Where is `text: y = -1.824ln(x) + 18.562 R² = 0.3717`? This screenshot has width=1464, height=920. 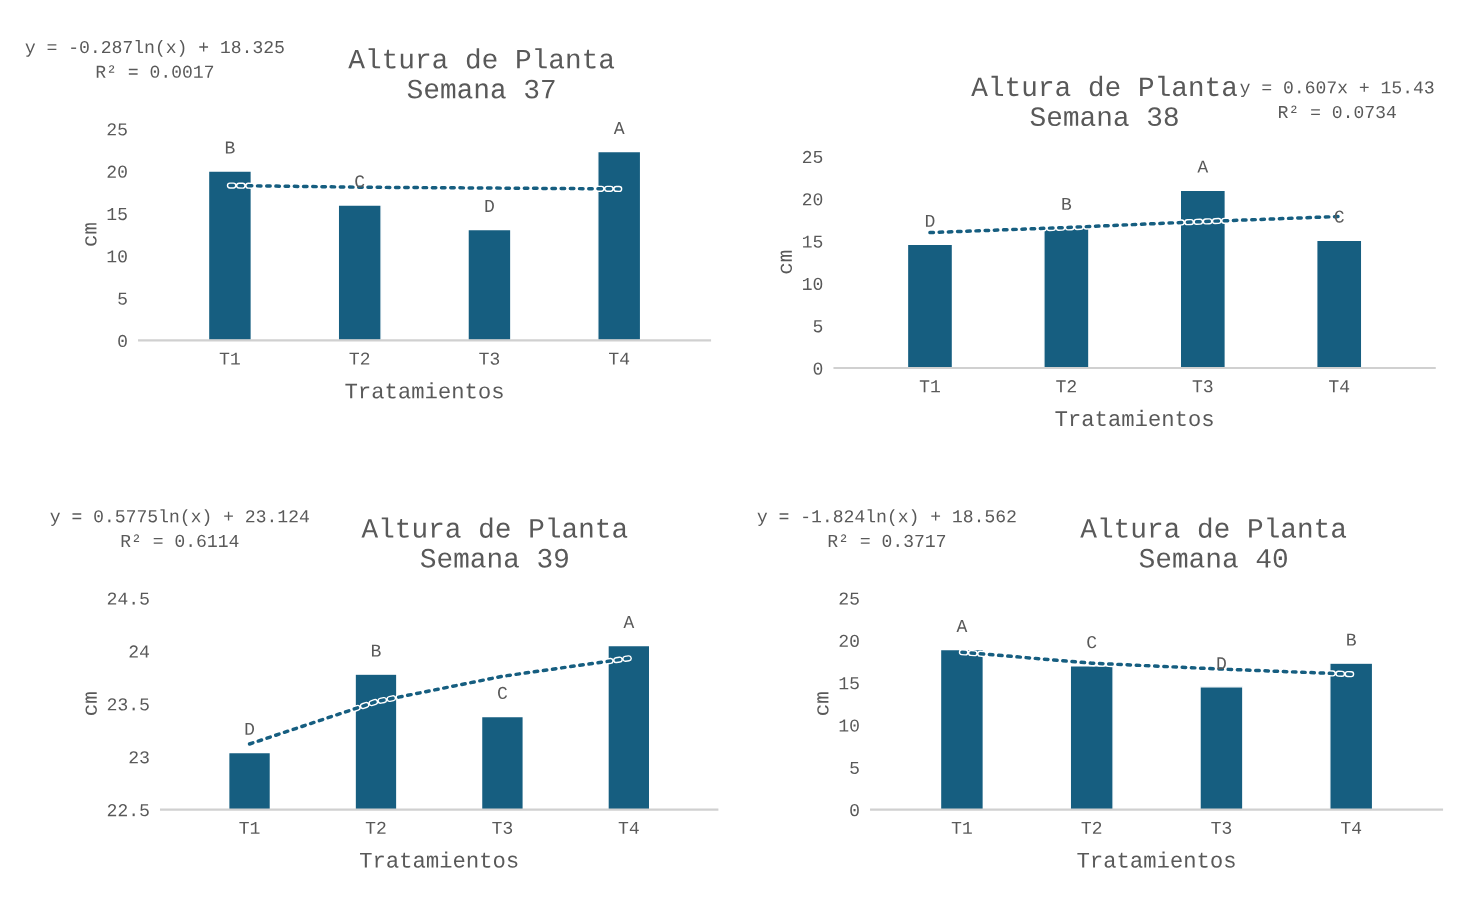
text: y = -1.824ln(x) + 18.562 R² = 0.3717 is located at coordinates (886, 528).